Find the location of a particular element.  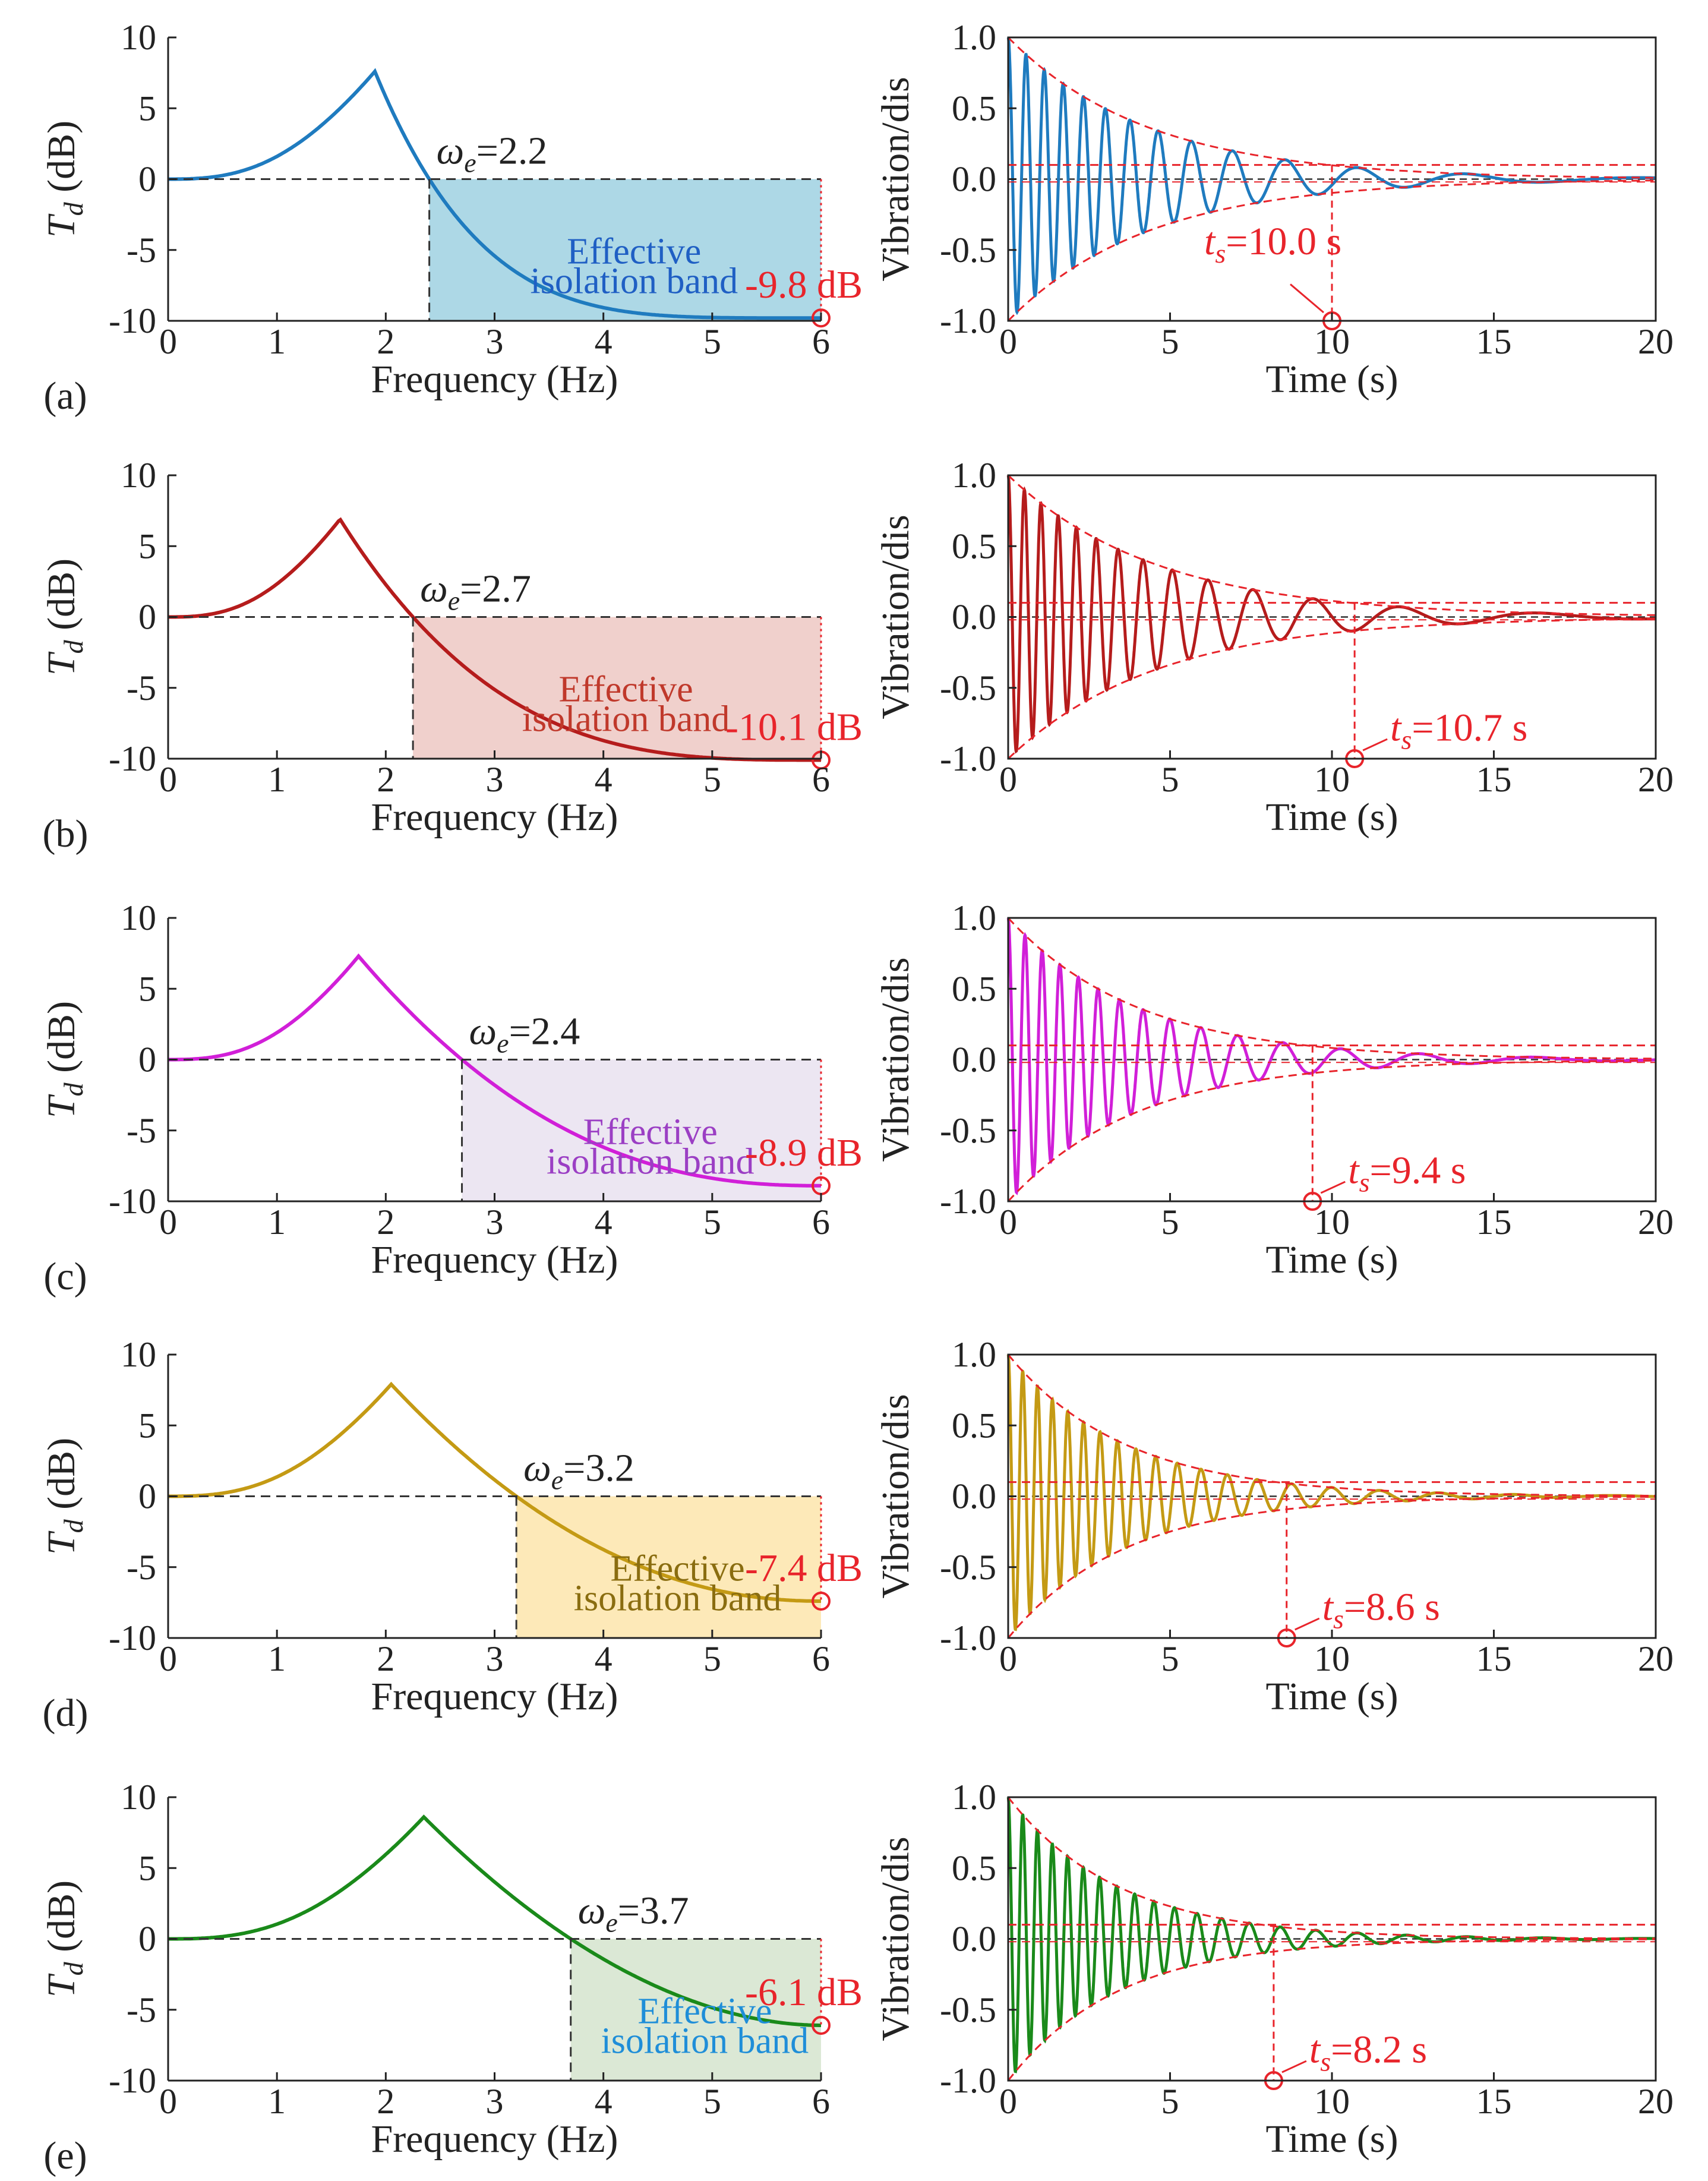

ts-value: =8.6 s is located at coordinates (1392, 1608).